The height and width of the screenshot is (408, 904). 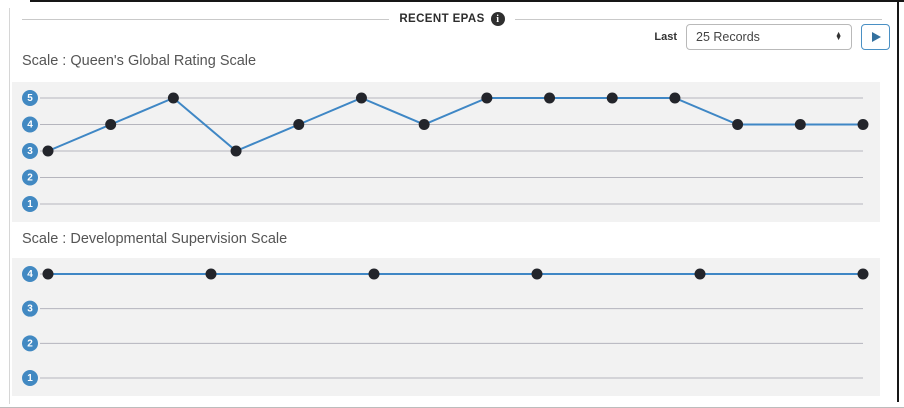 I want to click on window-border-top, so click(x=467, y=1).